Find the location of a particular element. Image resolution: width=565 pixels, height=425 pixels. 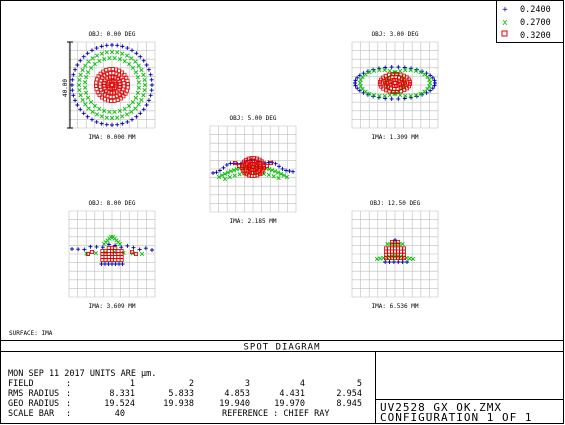

legend-marker-plus-icon: + is located at coordinates (505, 10).